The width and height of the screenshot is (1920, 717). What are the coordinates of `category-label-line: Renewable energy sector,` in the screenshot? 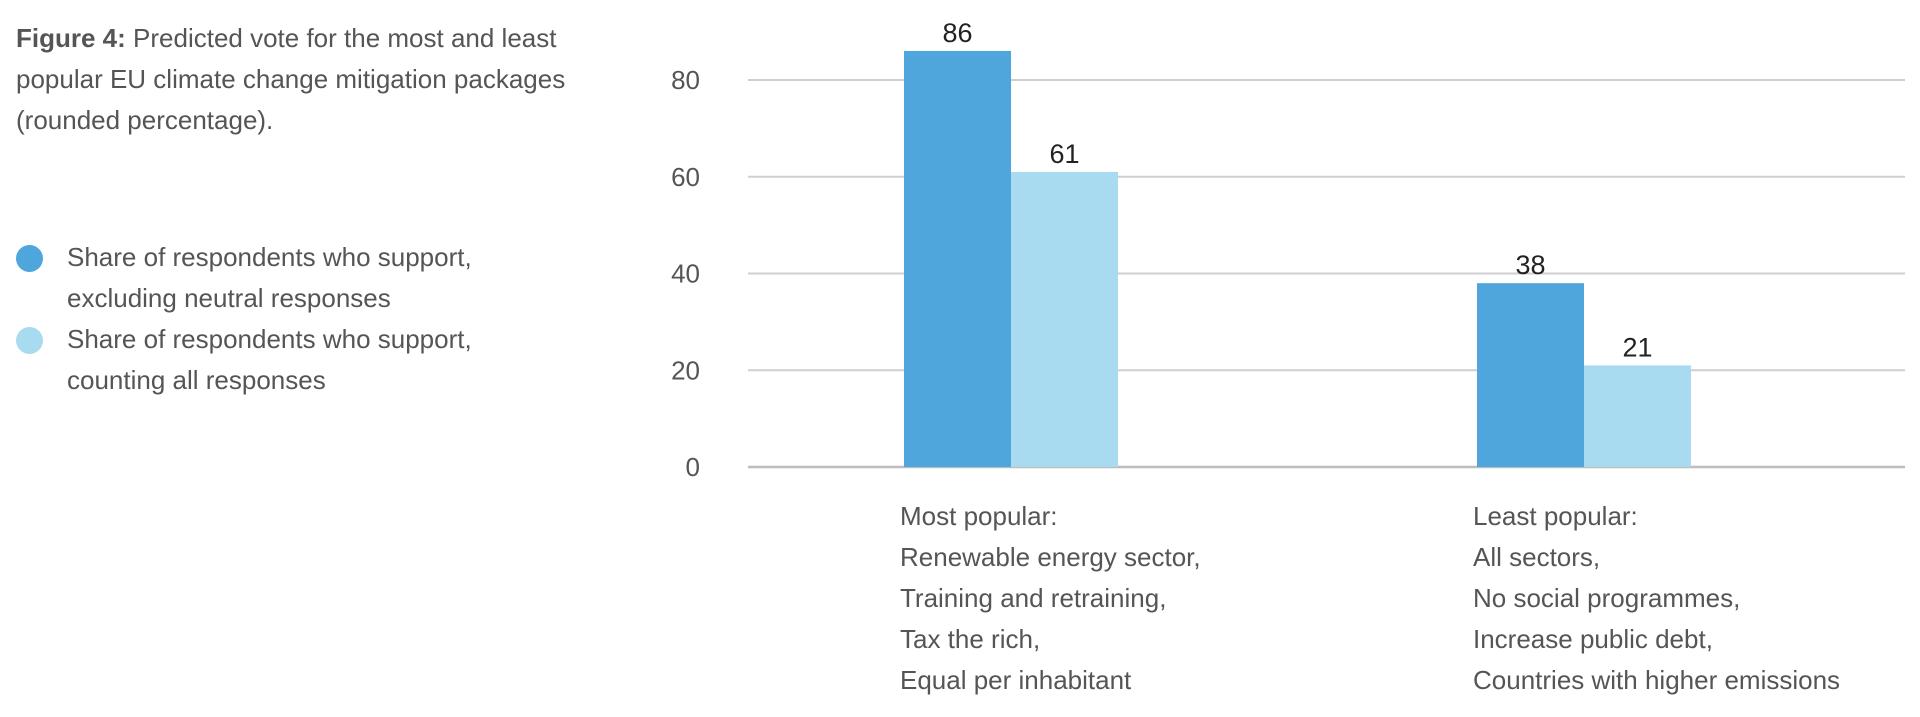 It's located at (1050, 557).